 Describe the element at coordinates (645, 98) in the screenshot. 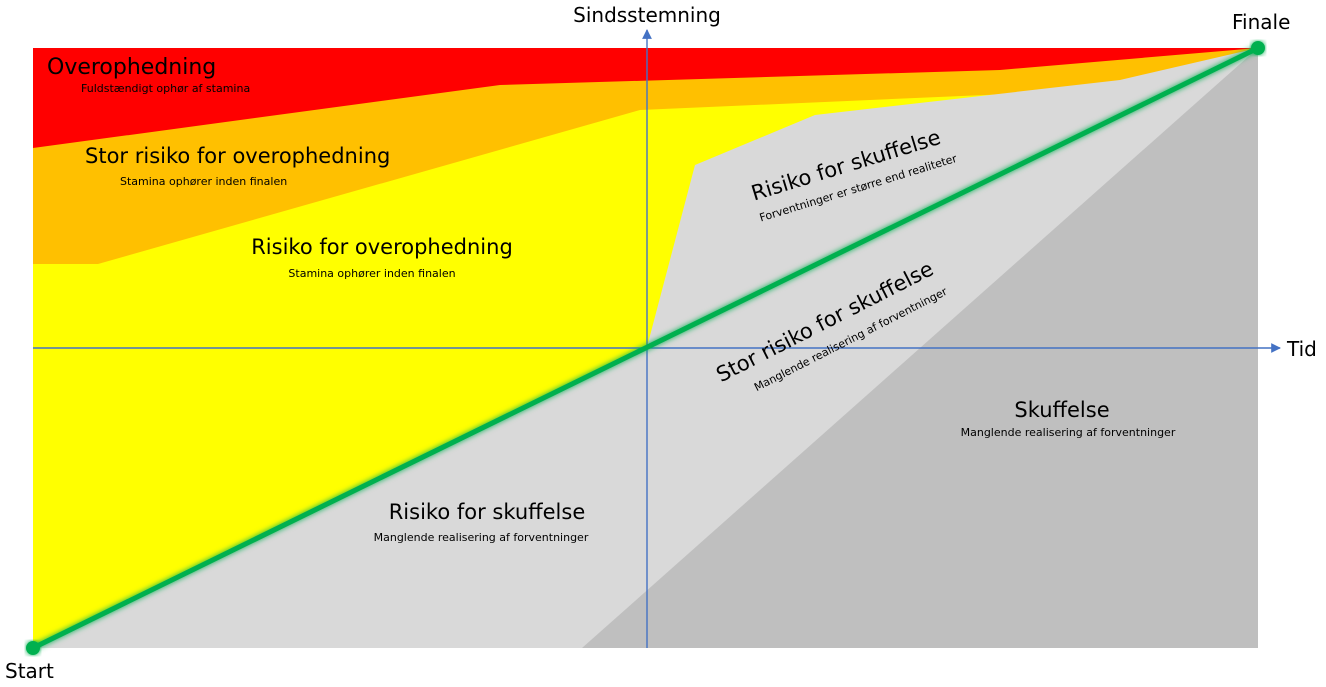

I see `zone-red` at that location.